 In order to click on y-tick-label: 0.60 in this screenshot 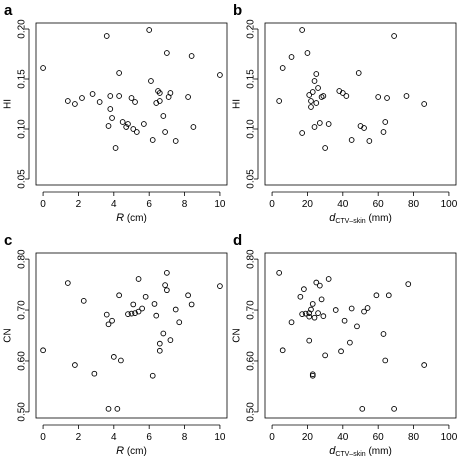, I will do `click(22, 361)`.